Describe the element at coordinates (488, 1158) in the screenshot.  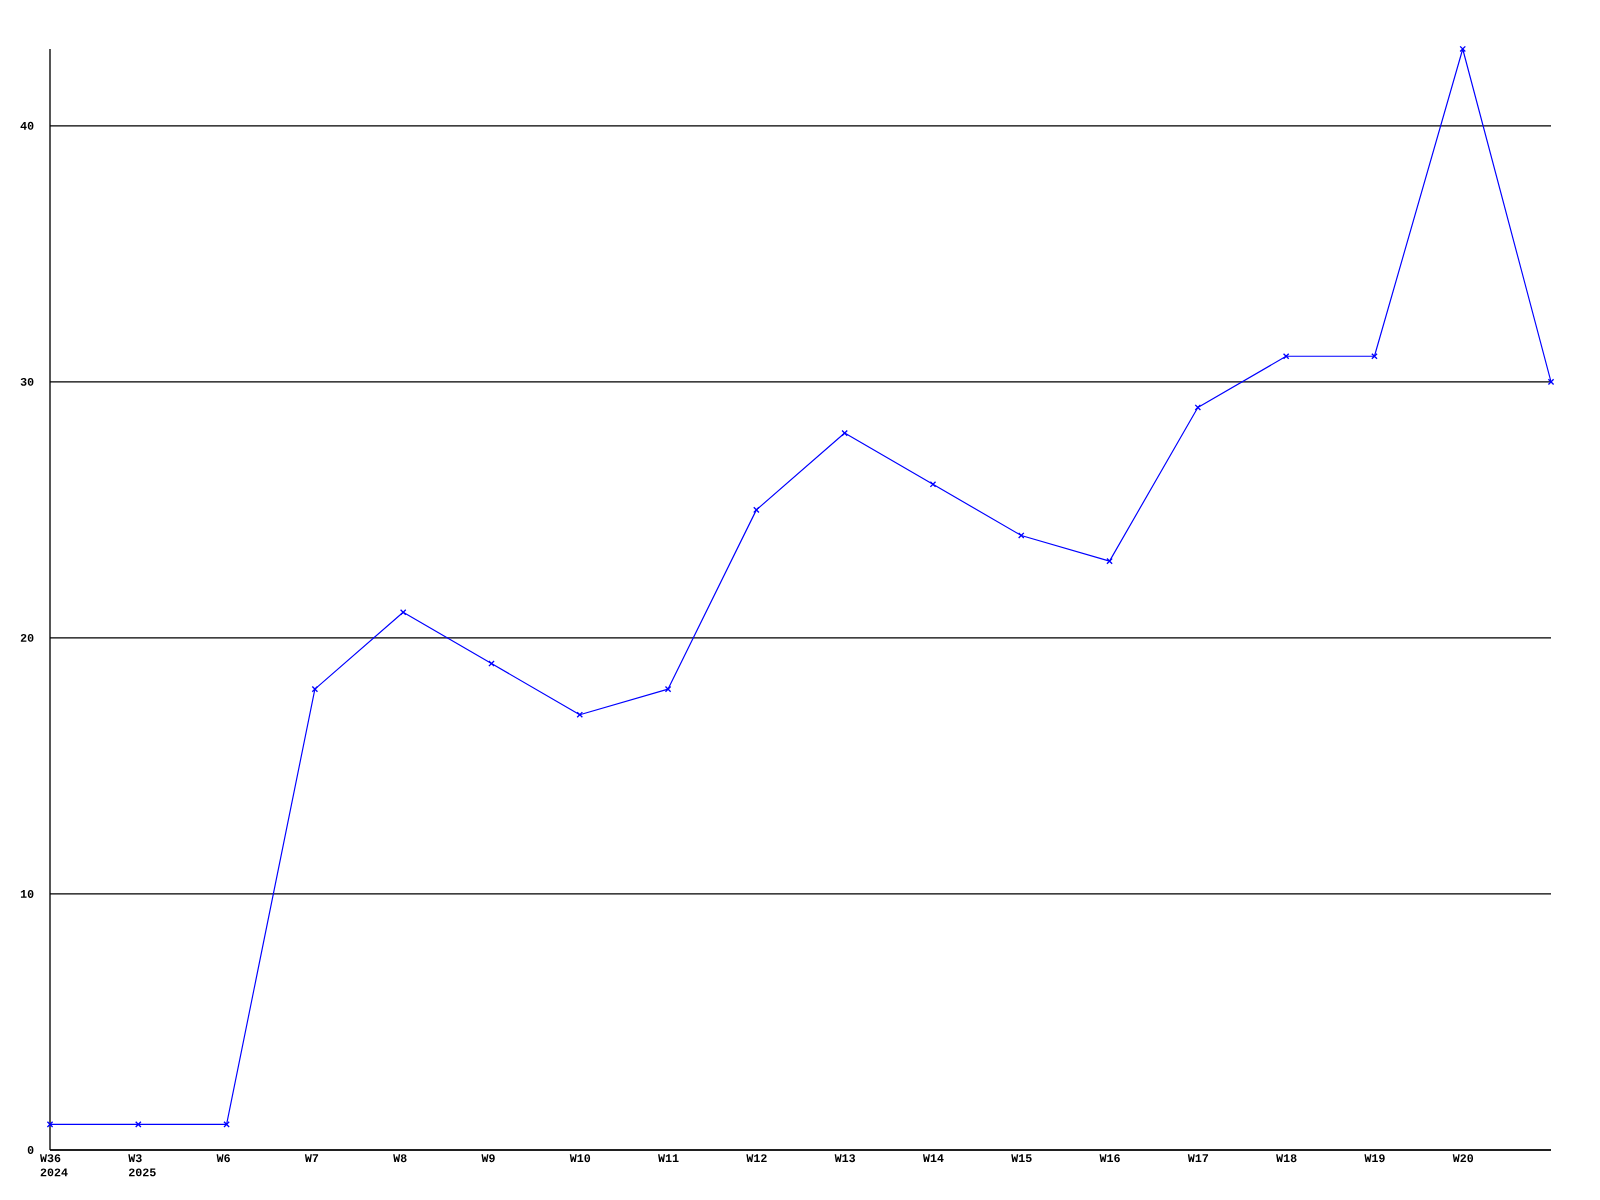
I see `x-tick-label: W9` at that location.